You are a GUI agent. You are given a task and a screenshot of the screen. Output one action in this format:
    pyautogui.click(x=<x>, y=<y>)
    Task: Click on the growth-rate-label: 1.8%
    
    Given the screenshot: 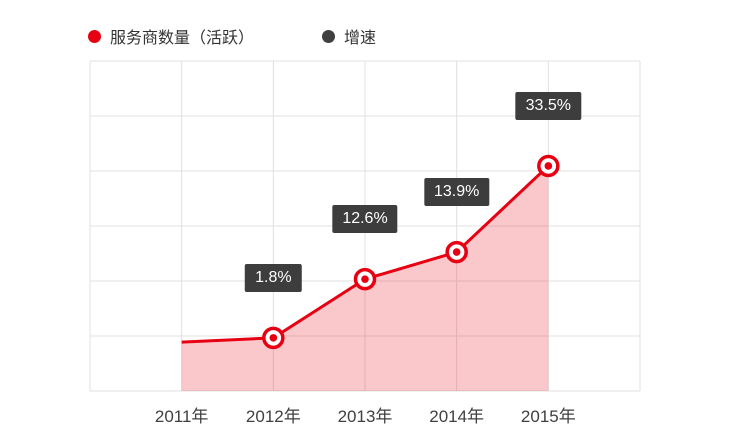 What is the action you would take?
    pyautogui.click(x=273, y=277)
    